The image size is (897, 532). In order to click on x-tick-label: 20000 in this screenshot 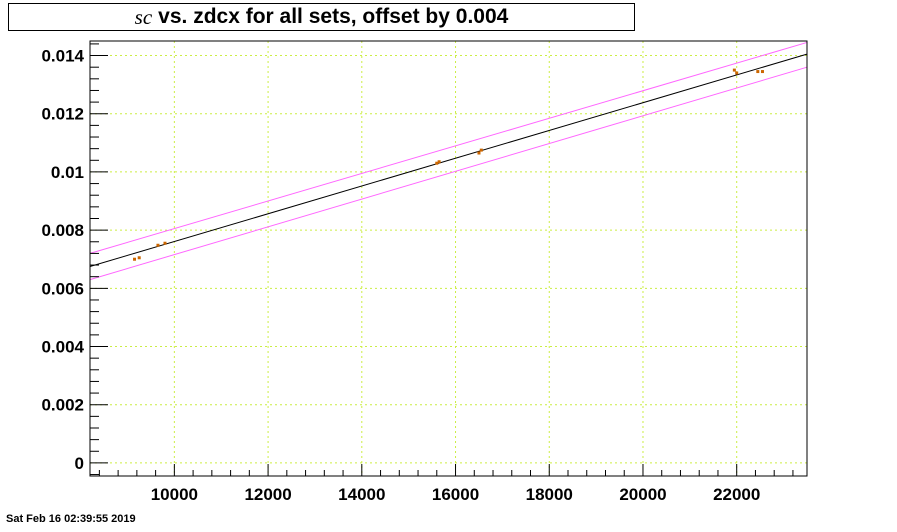, I will do `click(642, 494)`.